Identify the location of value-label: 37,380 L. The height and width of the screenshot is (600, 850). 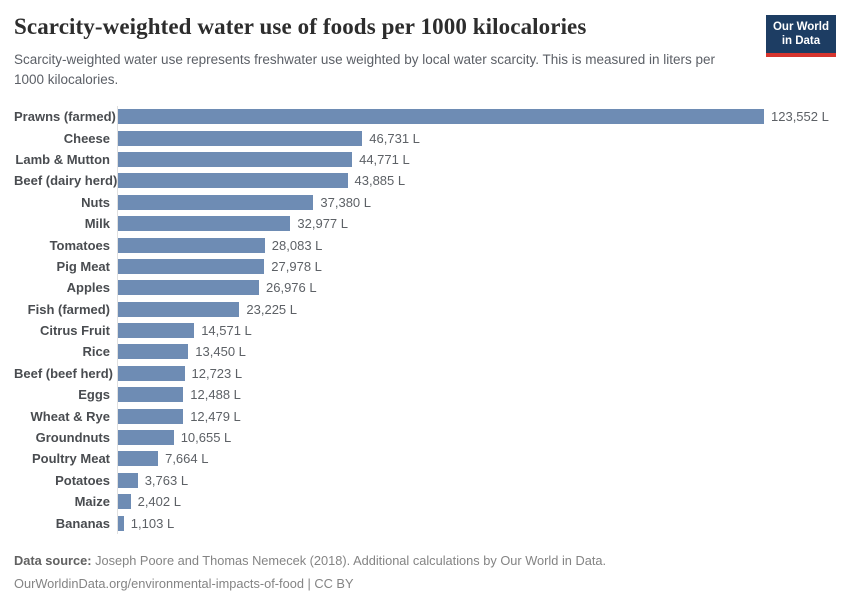
(345, 202).